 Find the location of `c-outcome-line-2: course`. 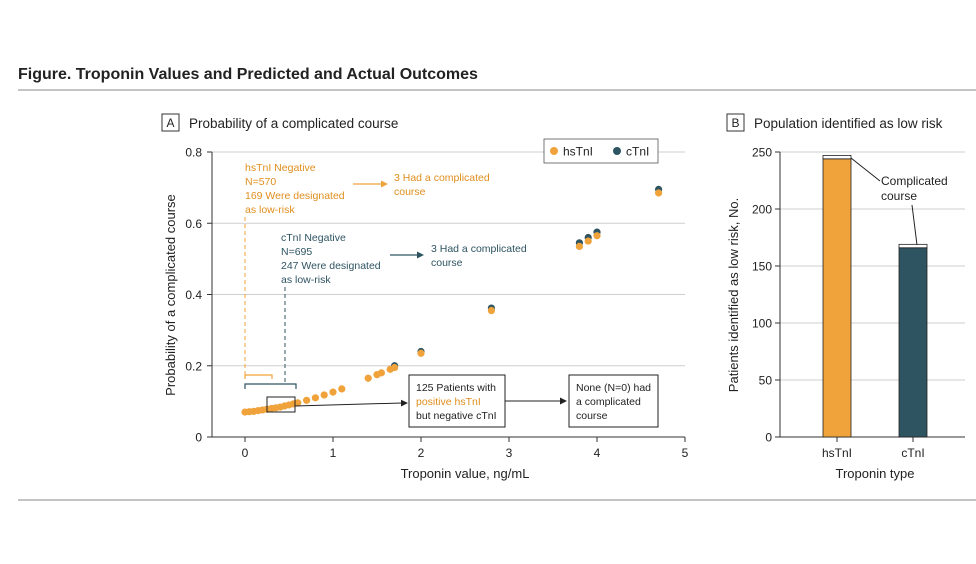

c-outcome-line-2: course is located at coordinates (447, 263).